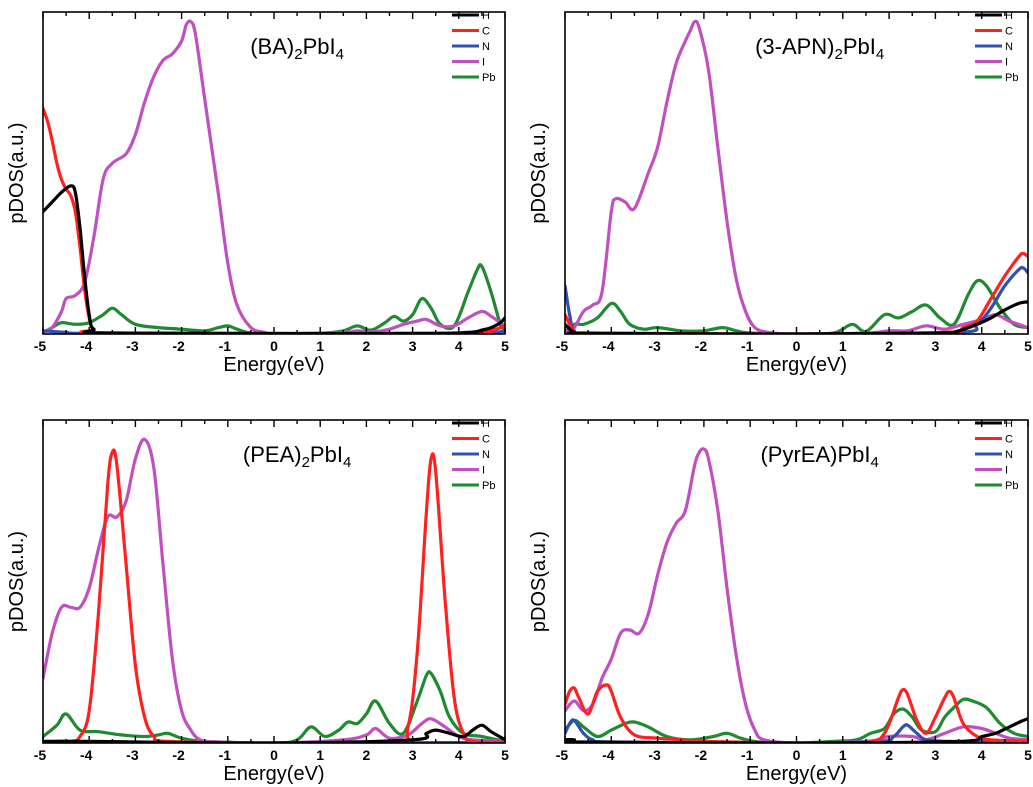 The image size is (1033, 787). What do you see at coordinates (297, 48) in the screenshot?
I see `chart-title: (BA)2PbI4` at bounding box center [297, 48].